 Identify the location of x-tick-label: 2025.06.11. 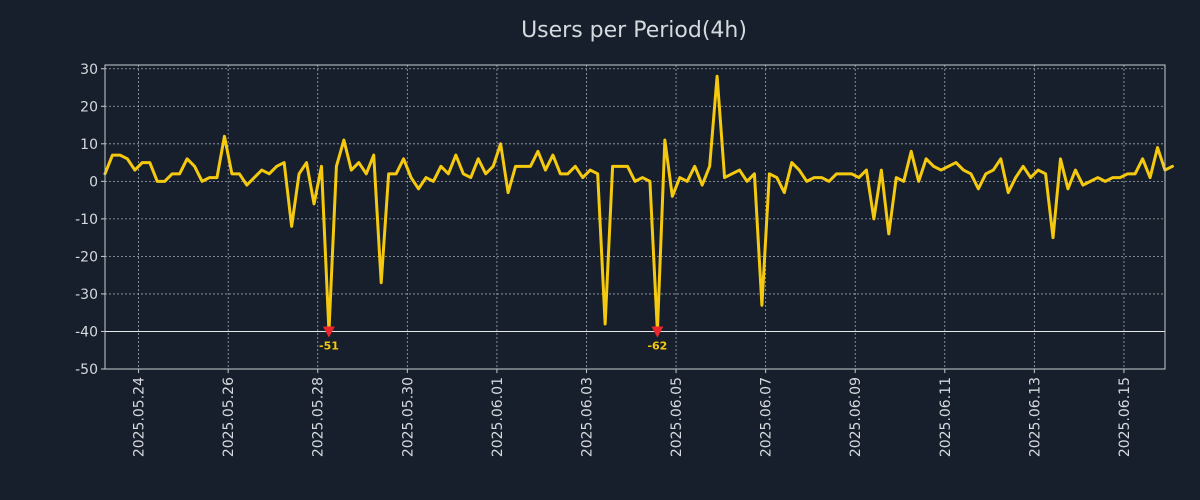
(946, 417).